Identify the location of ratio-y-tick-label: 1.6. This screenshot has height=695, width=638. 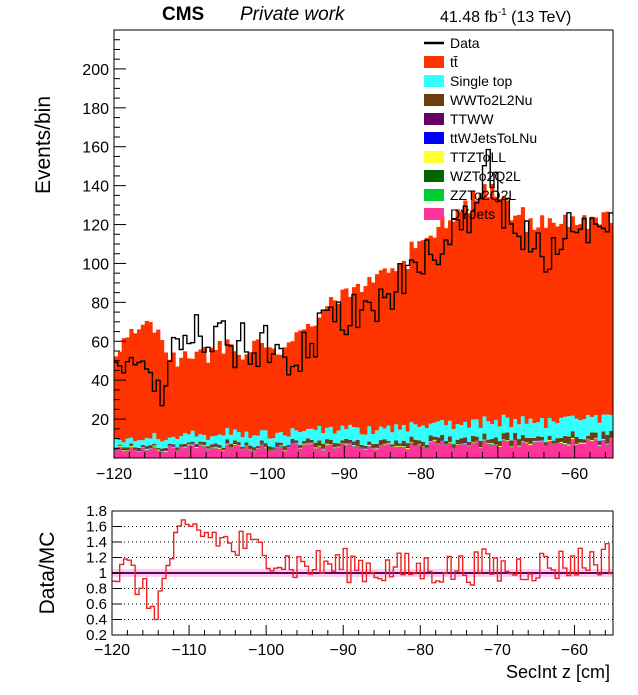
(96, 527).